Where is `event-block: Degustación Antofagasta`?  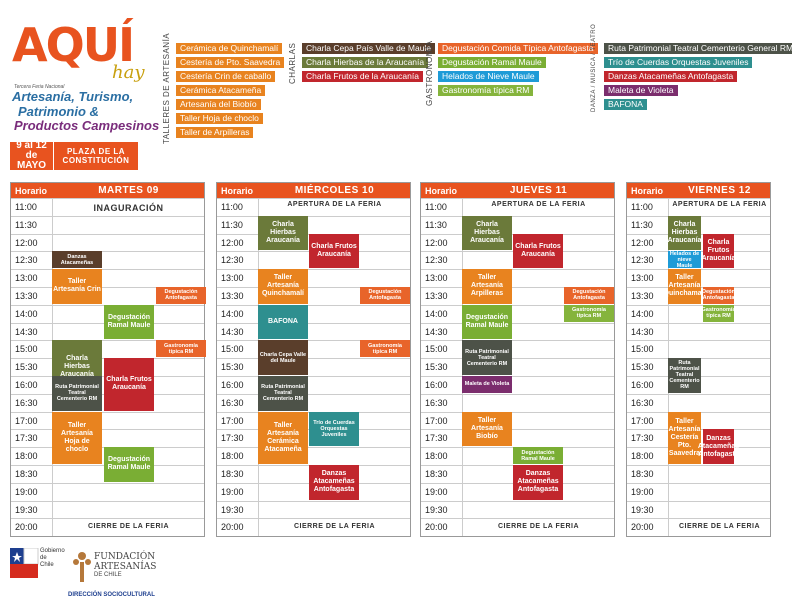 event-block: Degustación Antofagasta is located at coordinates (718, 295).